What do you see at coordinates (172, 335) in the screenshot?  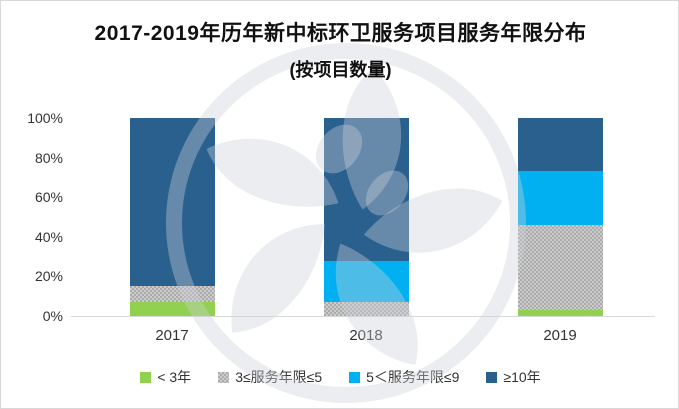 I see `x-axis-label: 2017` at bounding box center [172, 335].